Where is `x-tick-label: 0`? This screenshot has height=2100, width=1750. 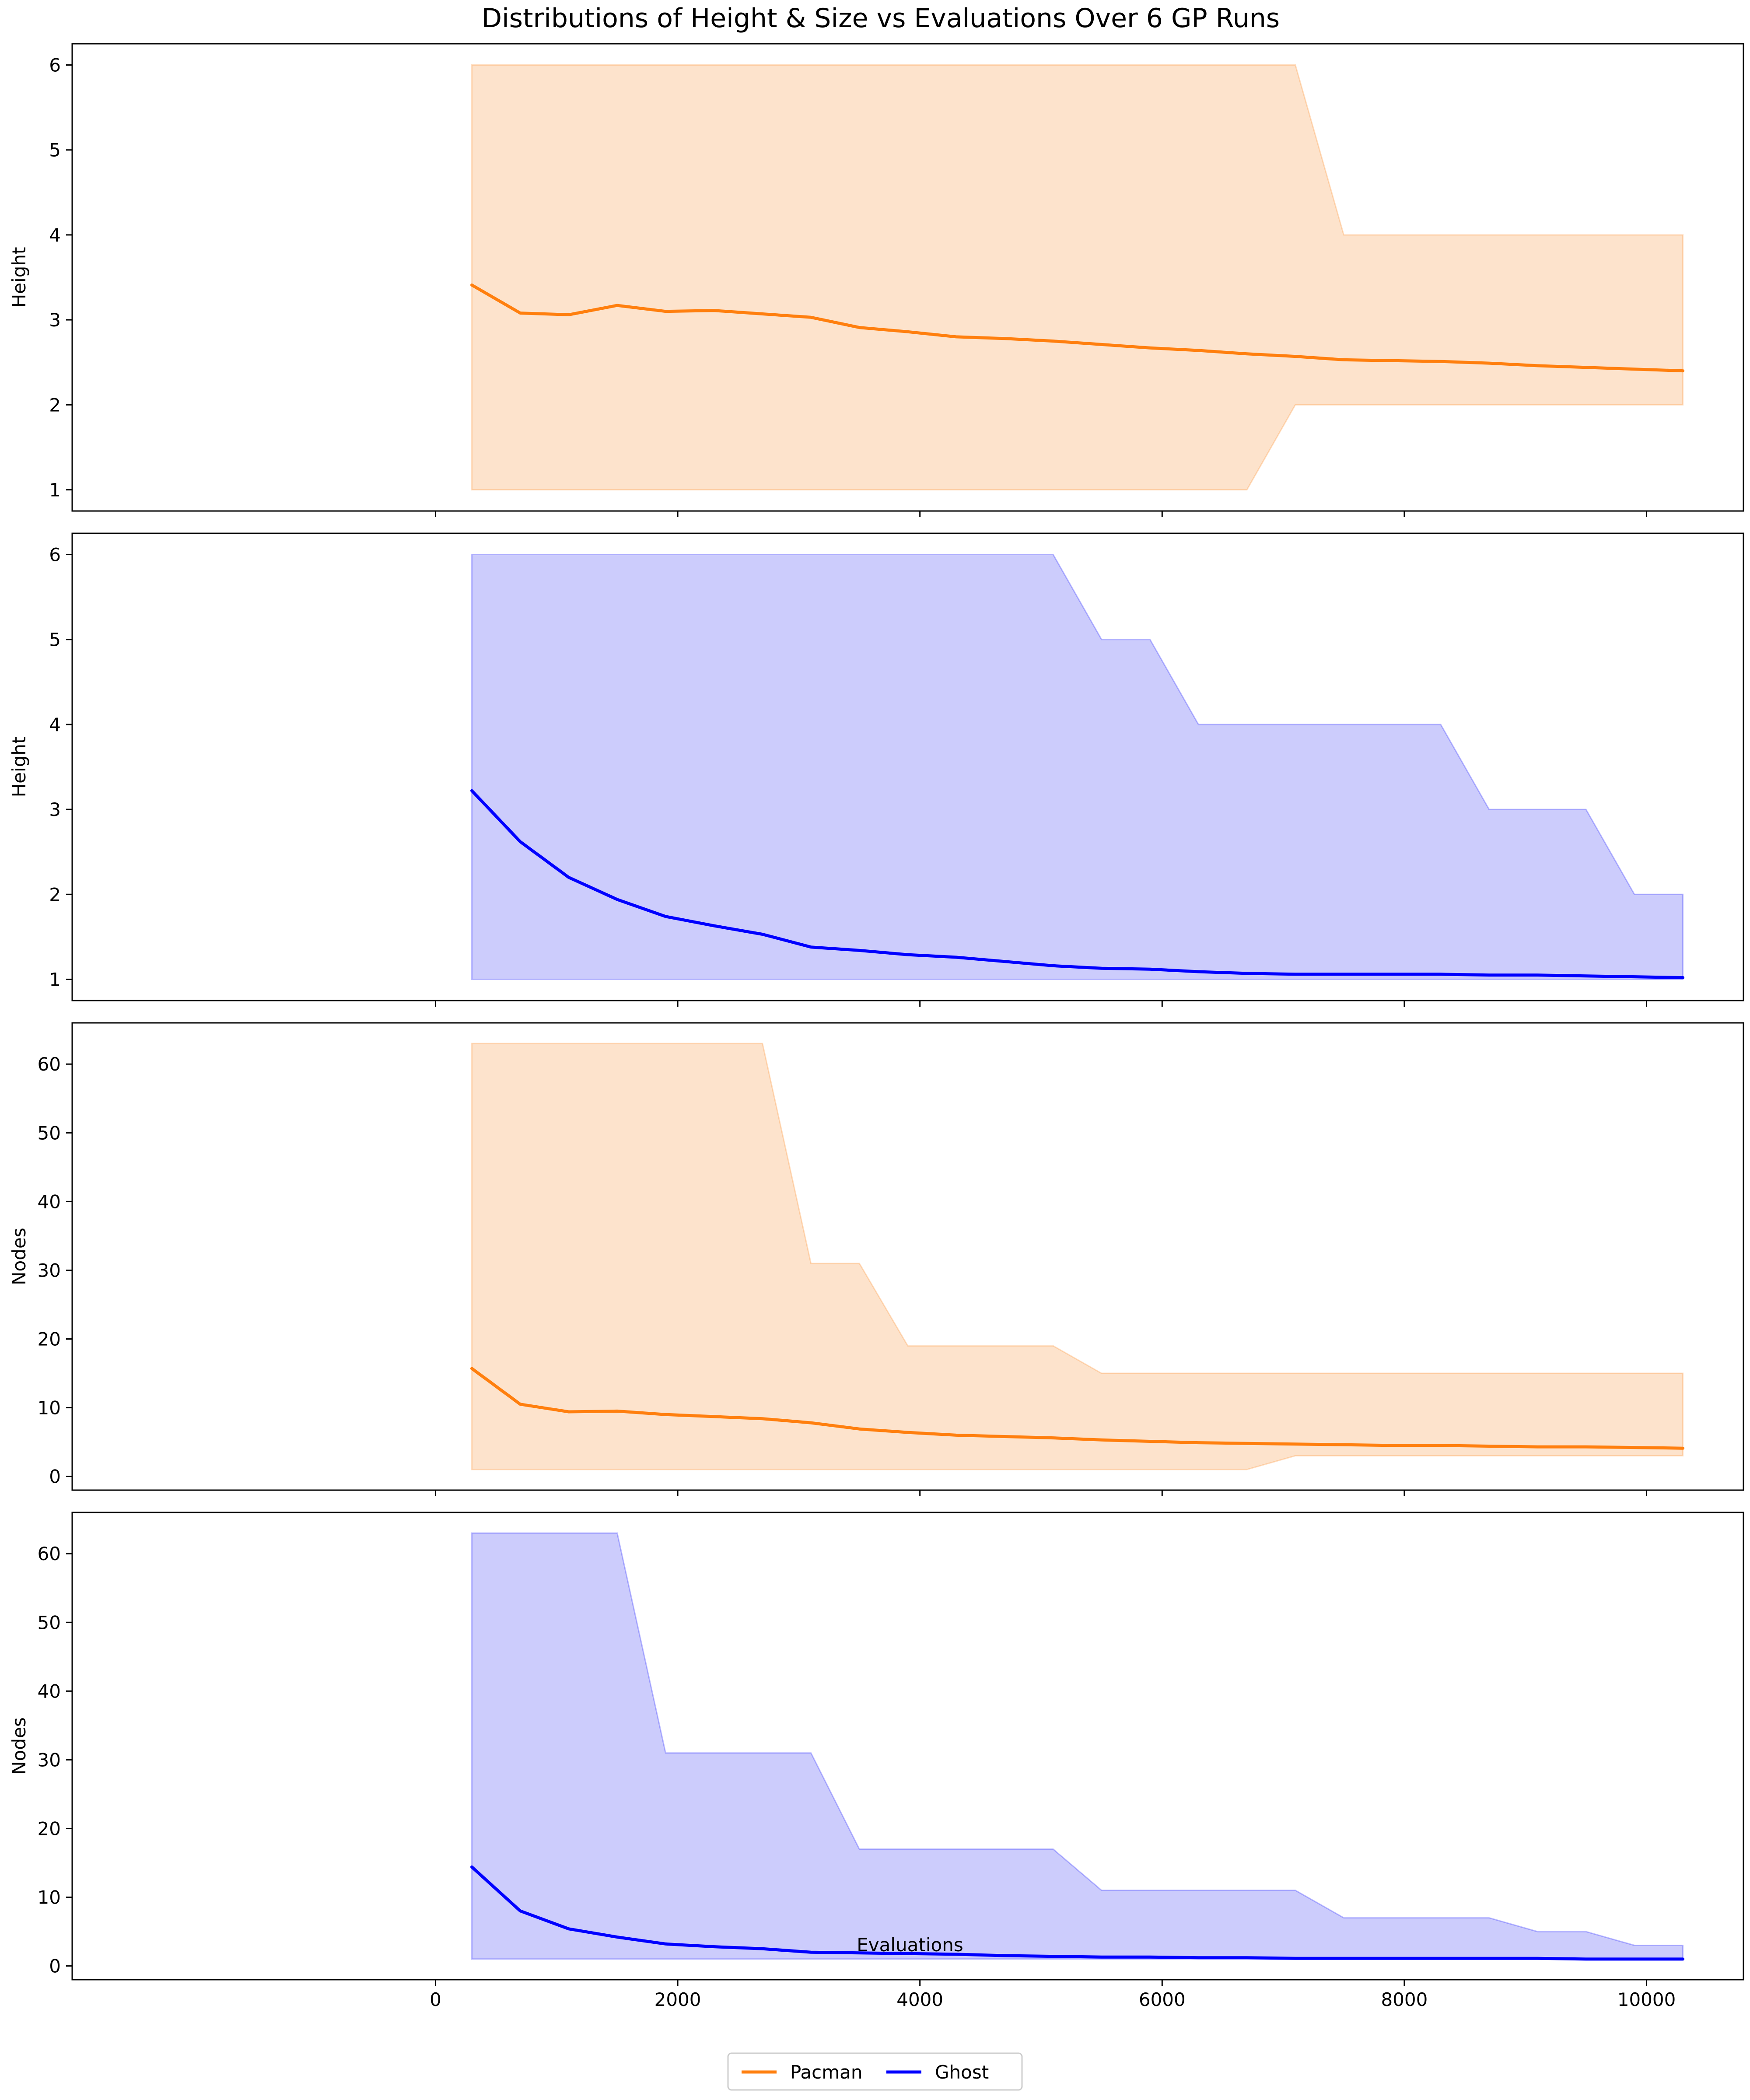
x-tick-label: 0 is located at coordinates (435, 1999).